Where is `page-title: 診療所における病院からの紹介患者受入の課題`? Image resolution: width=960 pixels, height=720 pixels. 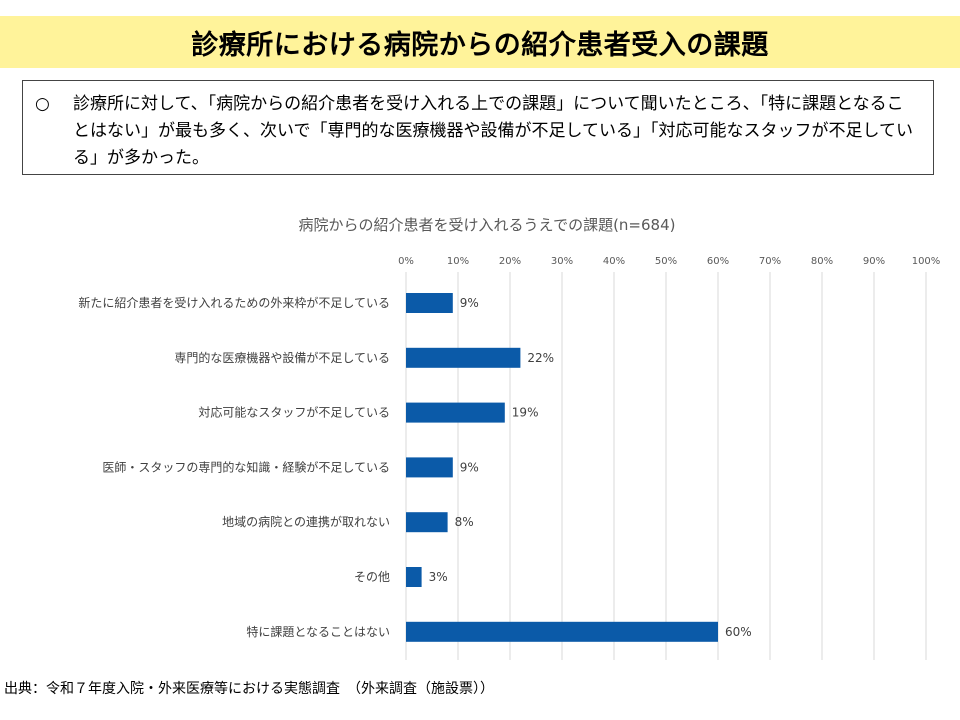
page-title: 診療所における病院からの紹介患者受入の課題 is located at coordinates (480, 45).